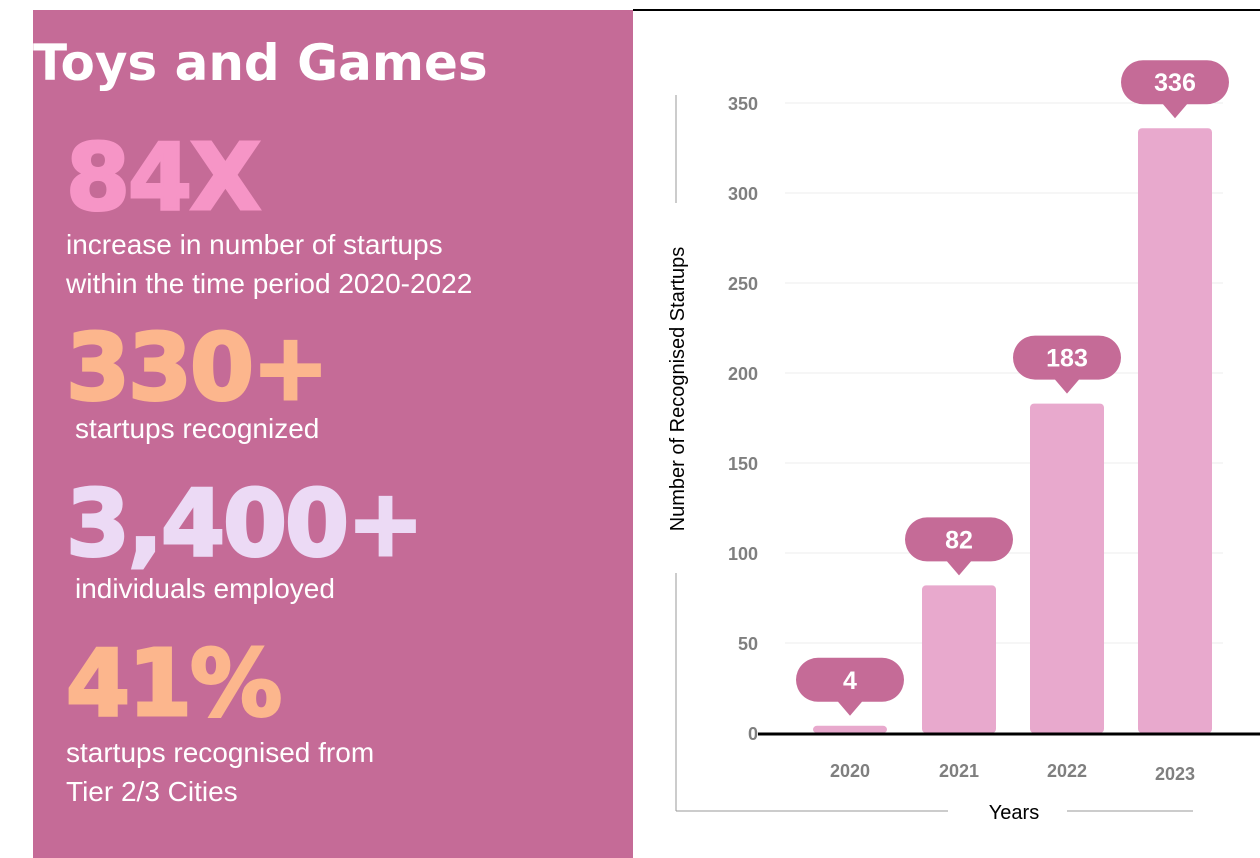  What do you see at coordinates (743, 554) in the screenshot?
I see `y-tick-label-100: 100` at bounding box center [743, 554].